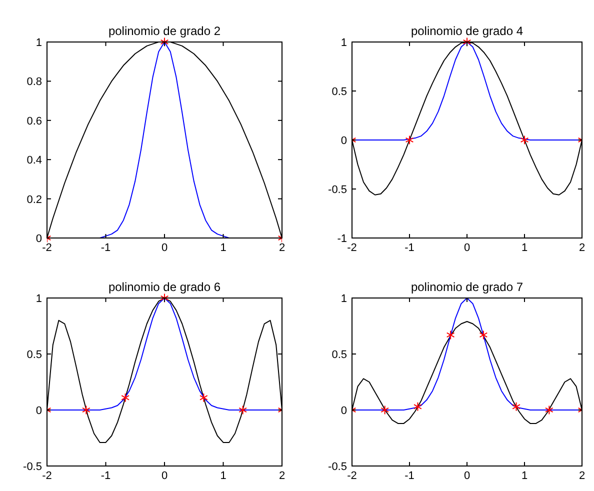 The width and height of the screenshot is (594, 491). I want to click on chart-title: polinomio de grado 7, so click(467, 287).